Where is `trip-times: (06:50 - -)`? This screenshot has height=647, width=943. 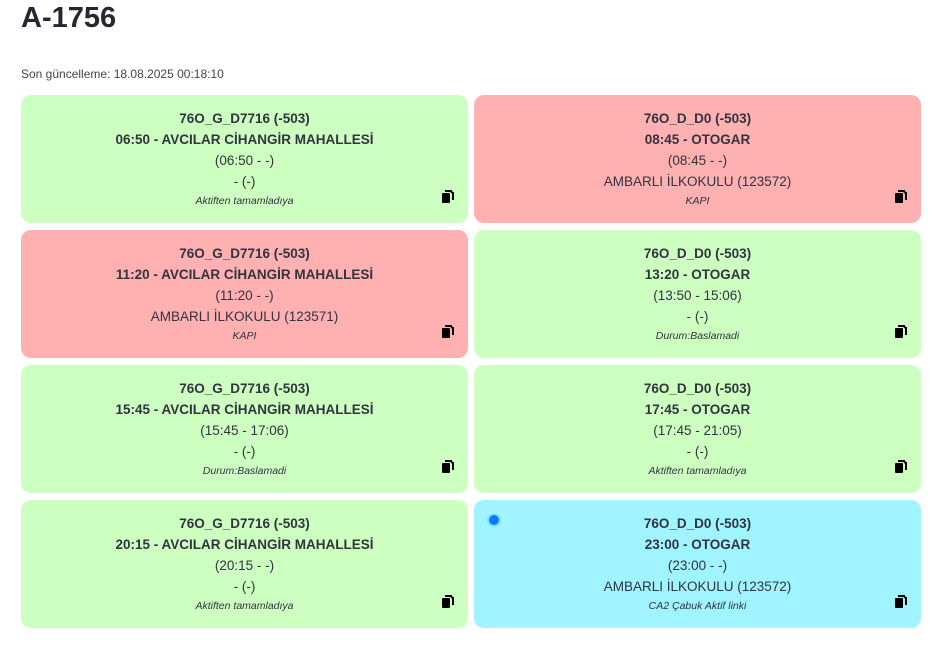
trip-times: (06:50 - -) is located at coordinates (244, 160).